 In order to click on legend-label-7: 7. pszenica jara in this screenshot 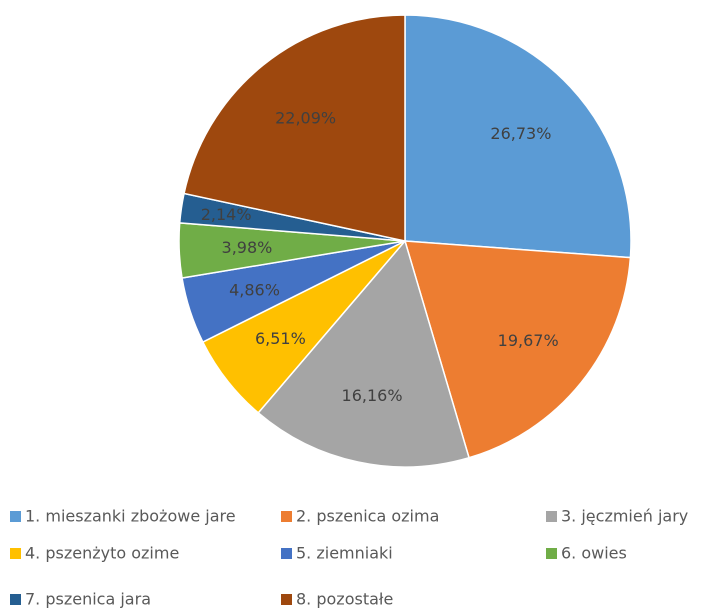, I will do `click(88, 599)`.